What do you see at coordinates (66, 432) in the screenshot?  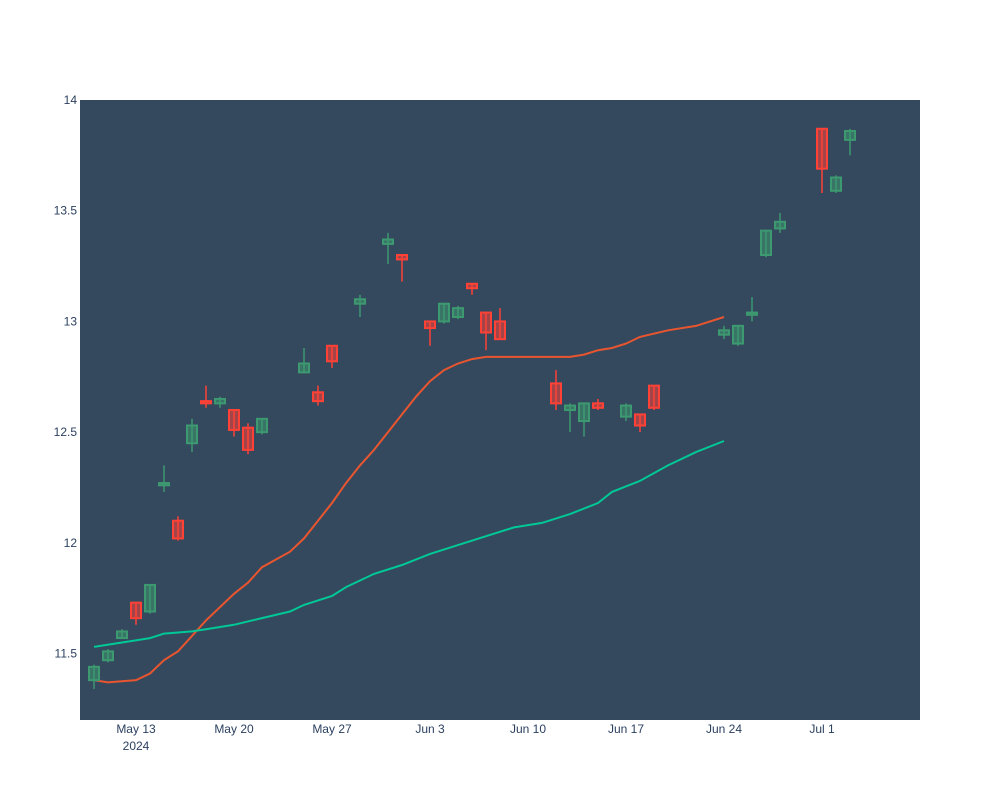 I see `y-tick-label: 12.5` at bounding box center [66, 432].